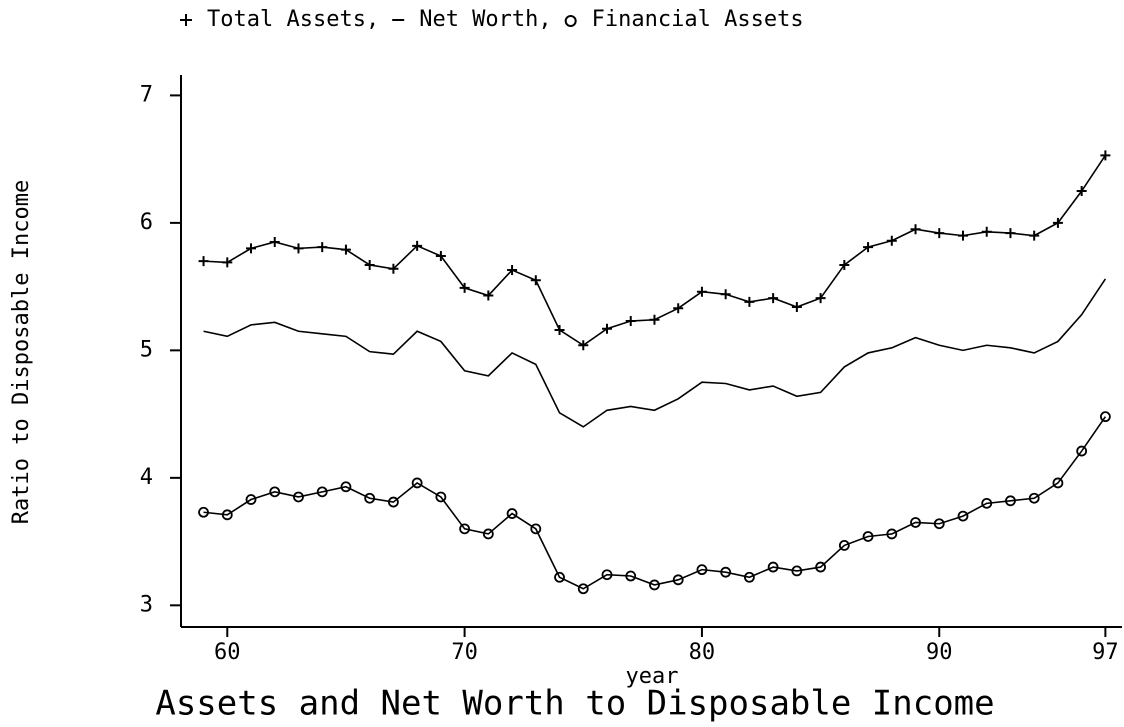 This screenshot has height=727, width=1124. Describe the element at coordinates (146, 477) in the screenshot. I see `y-tick-label: 4` at that location.